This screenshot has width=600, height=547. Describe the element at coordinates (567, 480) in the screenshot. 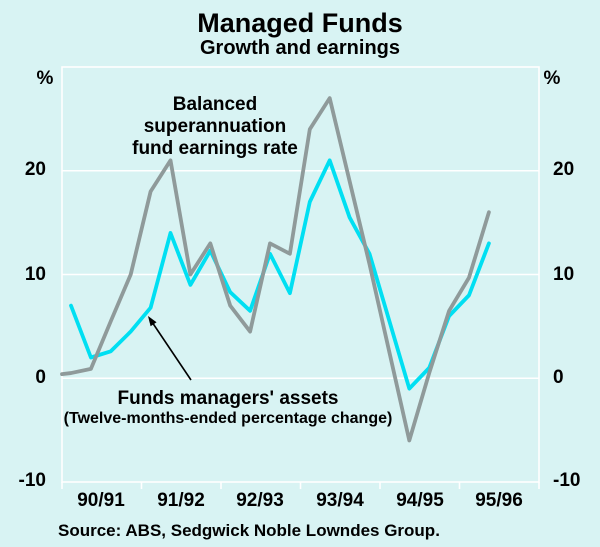

I see `y-tick-label-right-m10: -10` at that location.